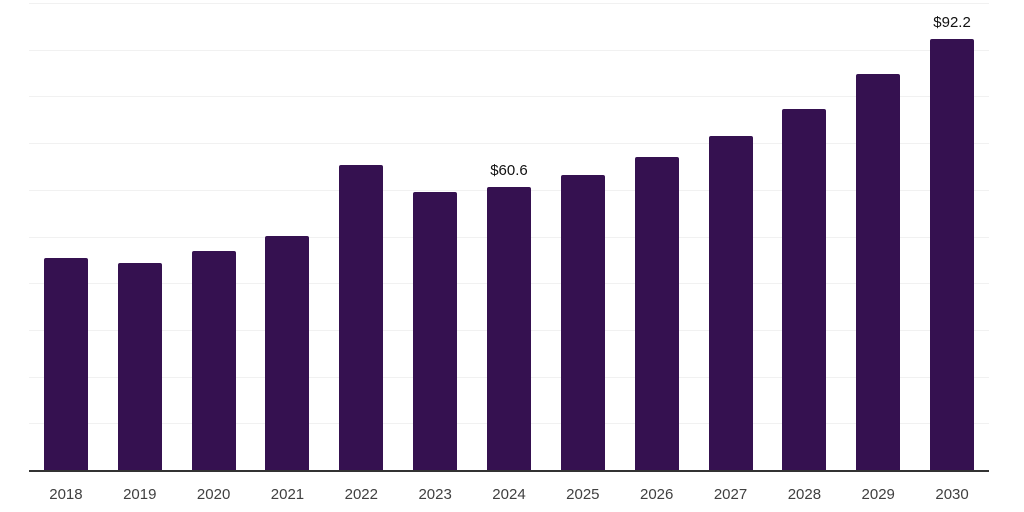 The height and width of the screenshot is (512, 1024). Describe the element at coordinates (878, 494) in the screenshot. I see `x-axis-tick-label-2029: 2029` at that location.